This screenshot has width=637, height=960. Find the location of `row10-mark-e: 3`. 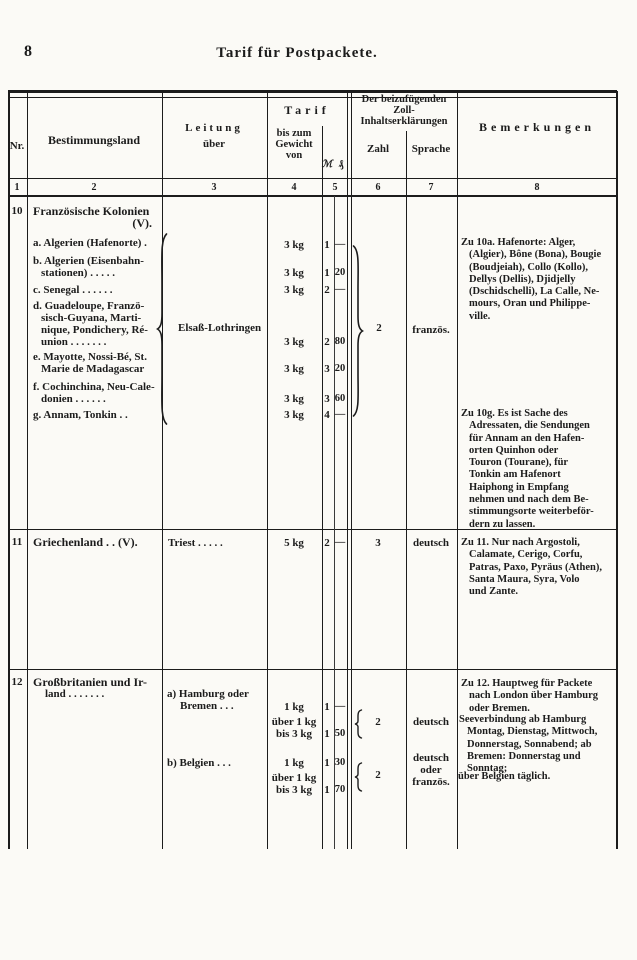

row10-mark-e: 3 is located at coordinates (327, 369).